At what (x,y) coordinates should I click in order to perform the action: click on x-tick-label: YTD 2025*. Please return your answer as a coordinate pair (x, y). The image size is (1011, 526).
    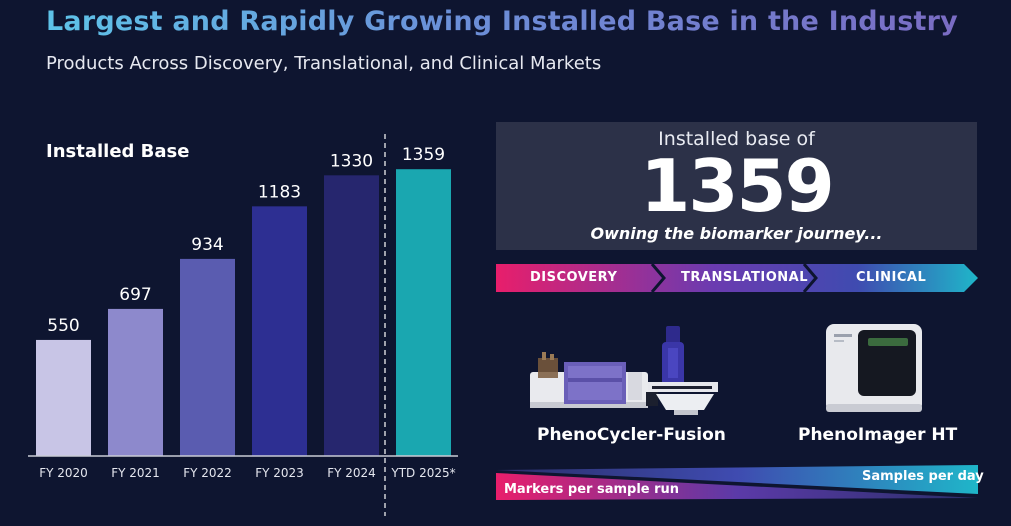
    Looking at the image, I should click on (422, 473).